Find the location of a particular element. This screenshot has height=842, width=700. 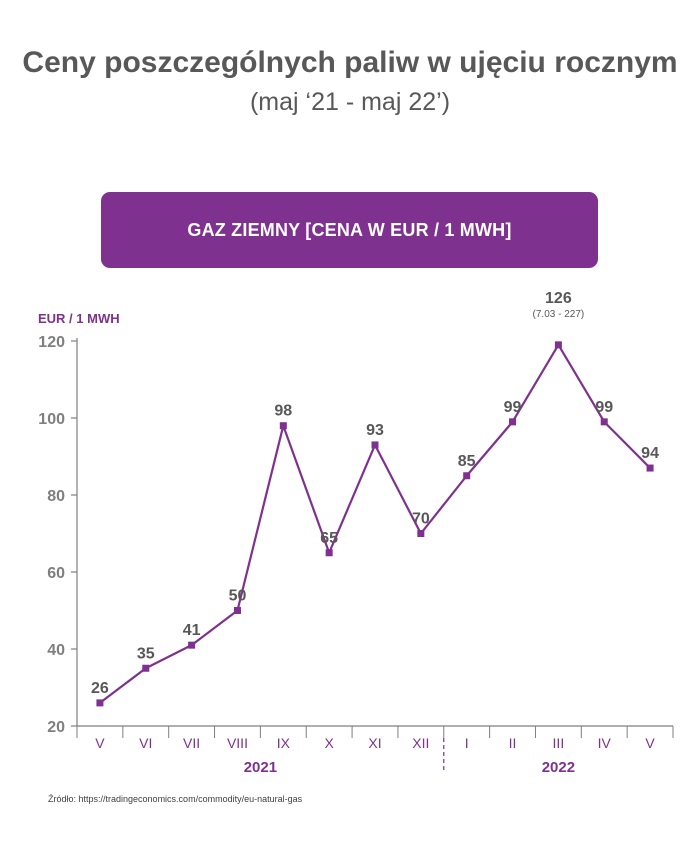

y-tick-label: 20 is located at coordinates (56, 727).